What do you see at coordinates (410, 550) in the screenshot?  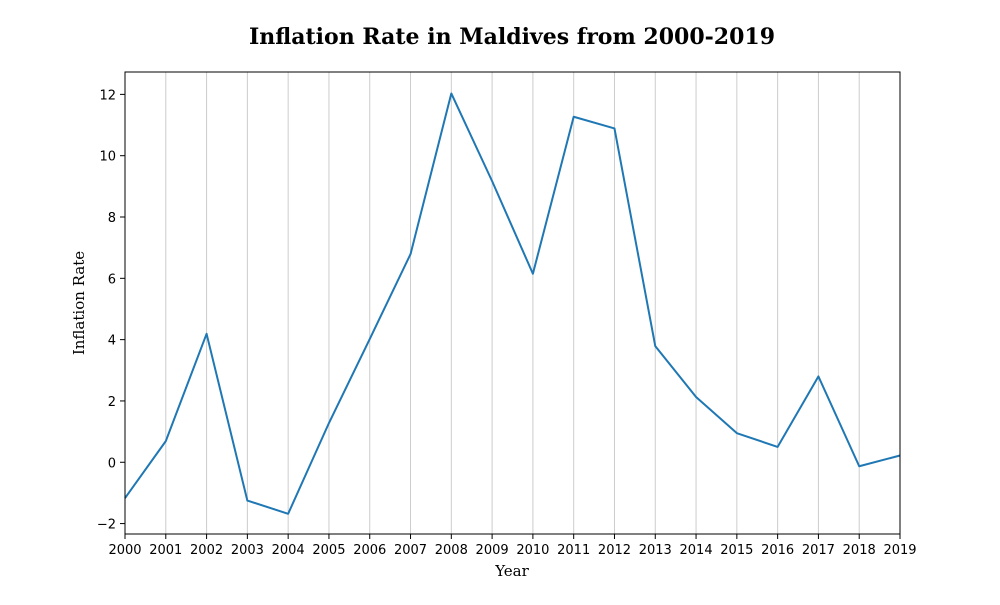 I see `x-tick-label: 2007` at bounding box center [410, 550].